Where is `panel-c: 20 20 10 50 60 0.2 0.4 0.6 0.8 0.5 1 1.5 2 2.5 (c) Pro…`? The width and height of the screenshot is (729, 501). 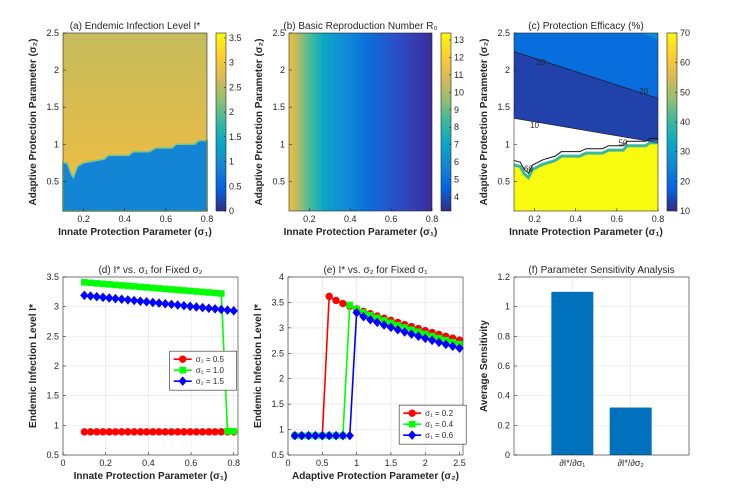
panel-c: 20 20 10 50 60 0.2 0.4 0.6 0.8 0.5 1 1.5 2 2.5 (c) Pro… is located at coordinates (584, 129).